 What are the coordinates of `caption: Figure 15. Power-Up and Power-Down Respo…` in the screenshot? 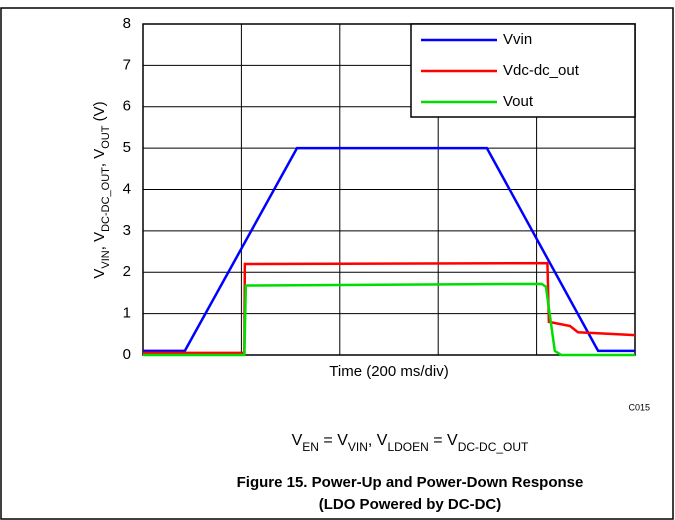 It's located at (410, 482).